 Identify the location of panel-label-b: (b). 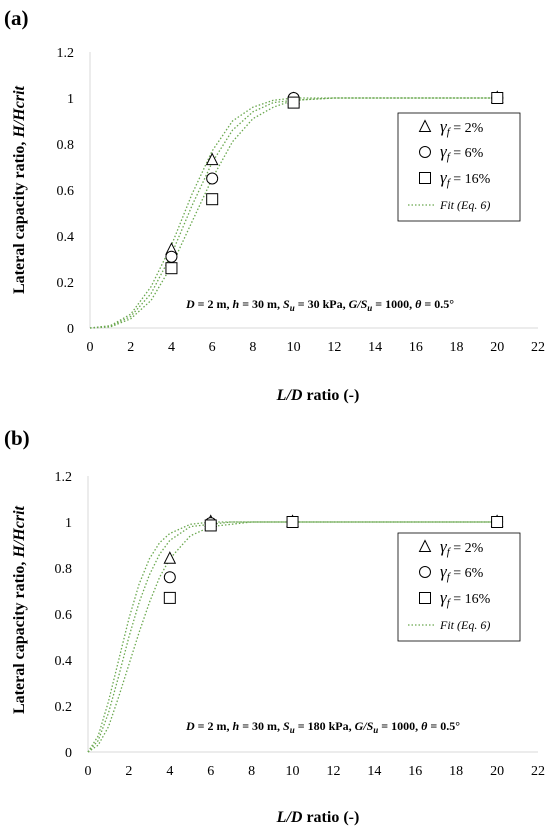
(17, 438).